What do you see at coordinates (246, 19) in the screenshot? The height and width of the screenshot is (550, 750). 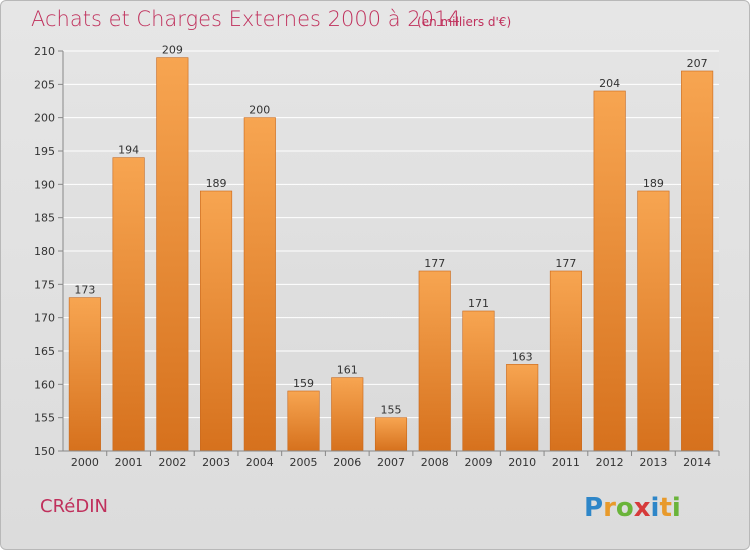 I see `chart-title: Achats et Charges Externes 2000 à 2014` at bounding box center [246, 19].